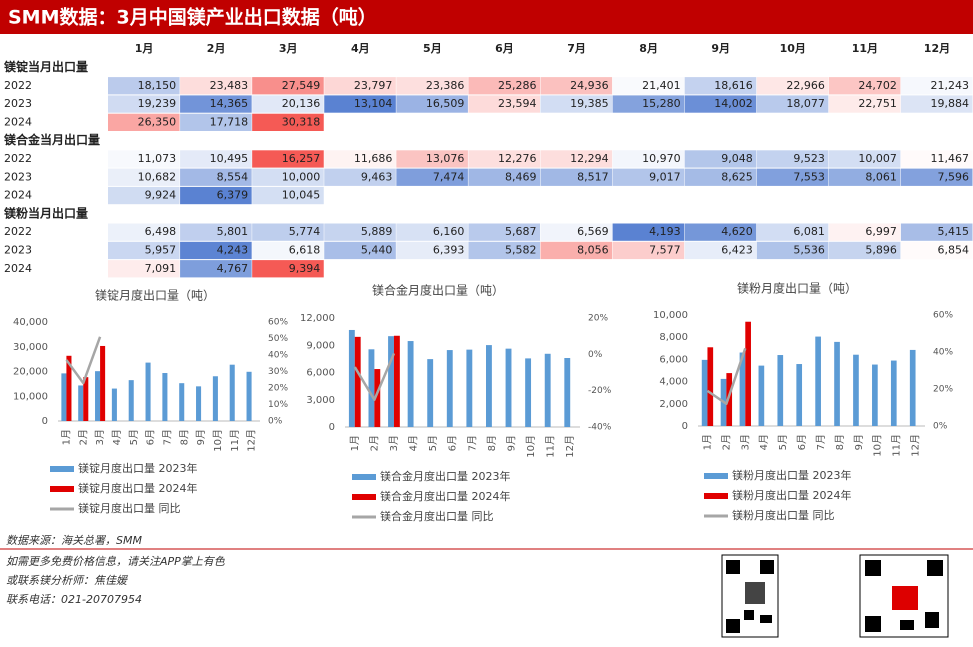  I want to click on y-tick-label: 9,000, so click(320, 345).